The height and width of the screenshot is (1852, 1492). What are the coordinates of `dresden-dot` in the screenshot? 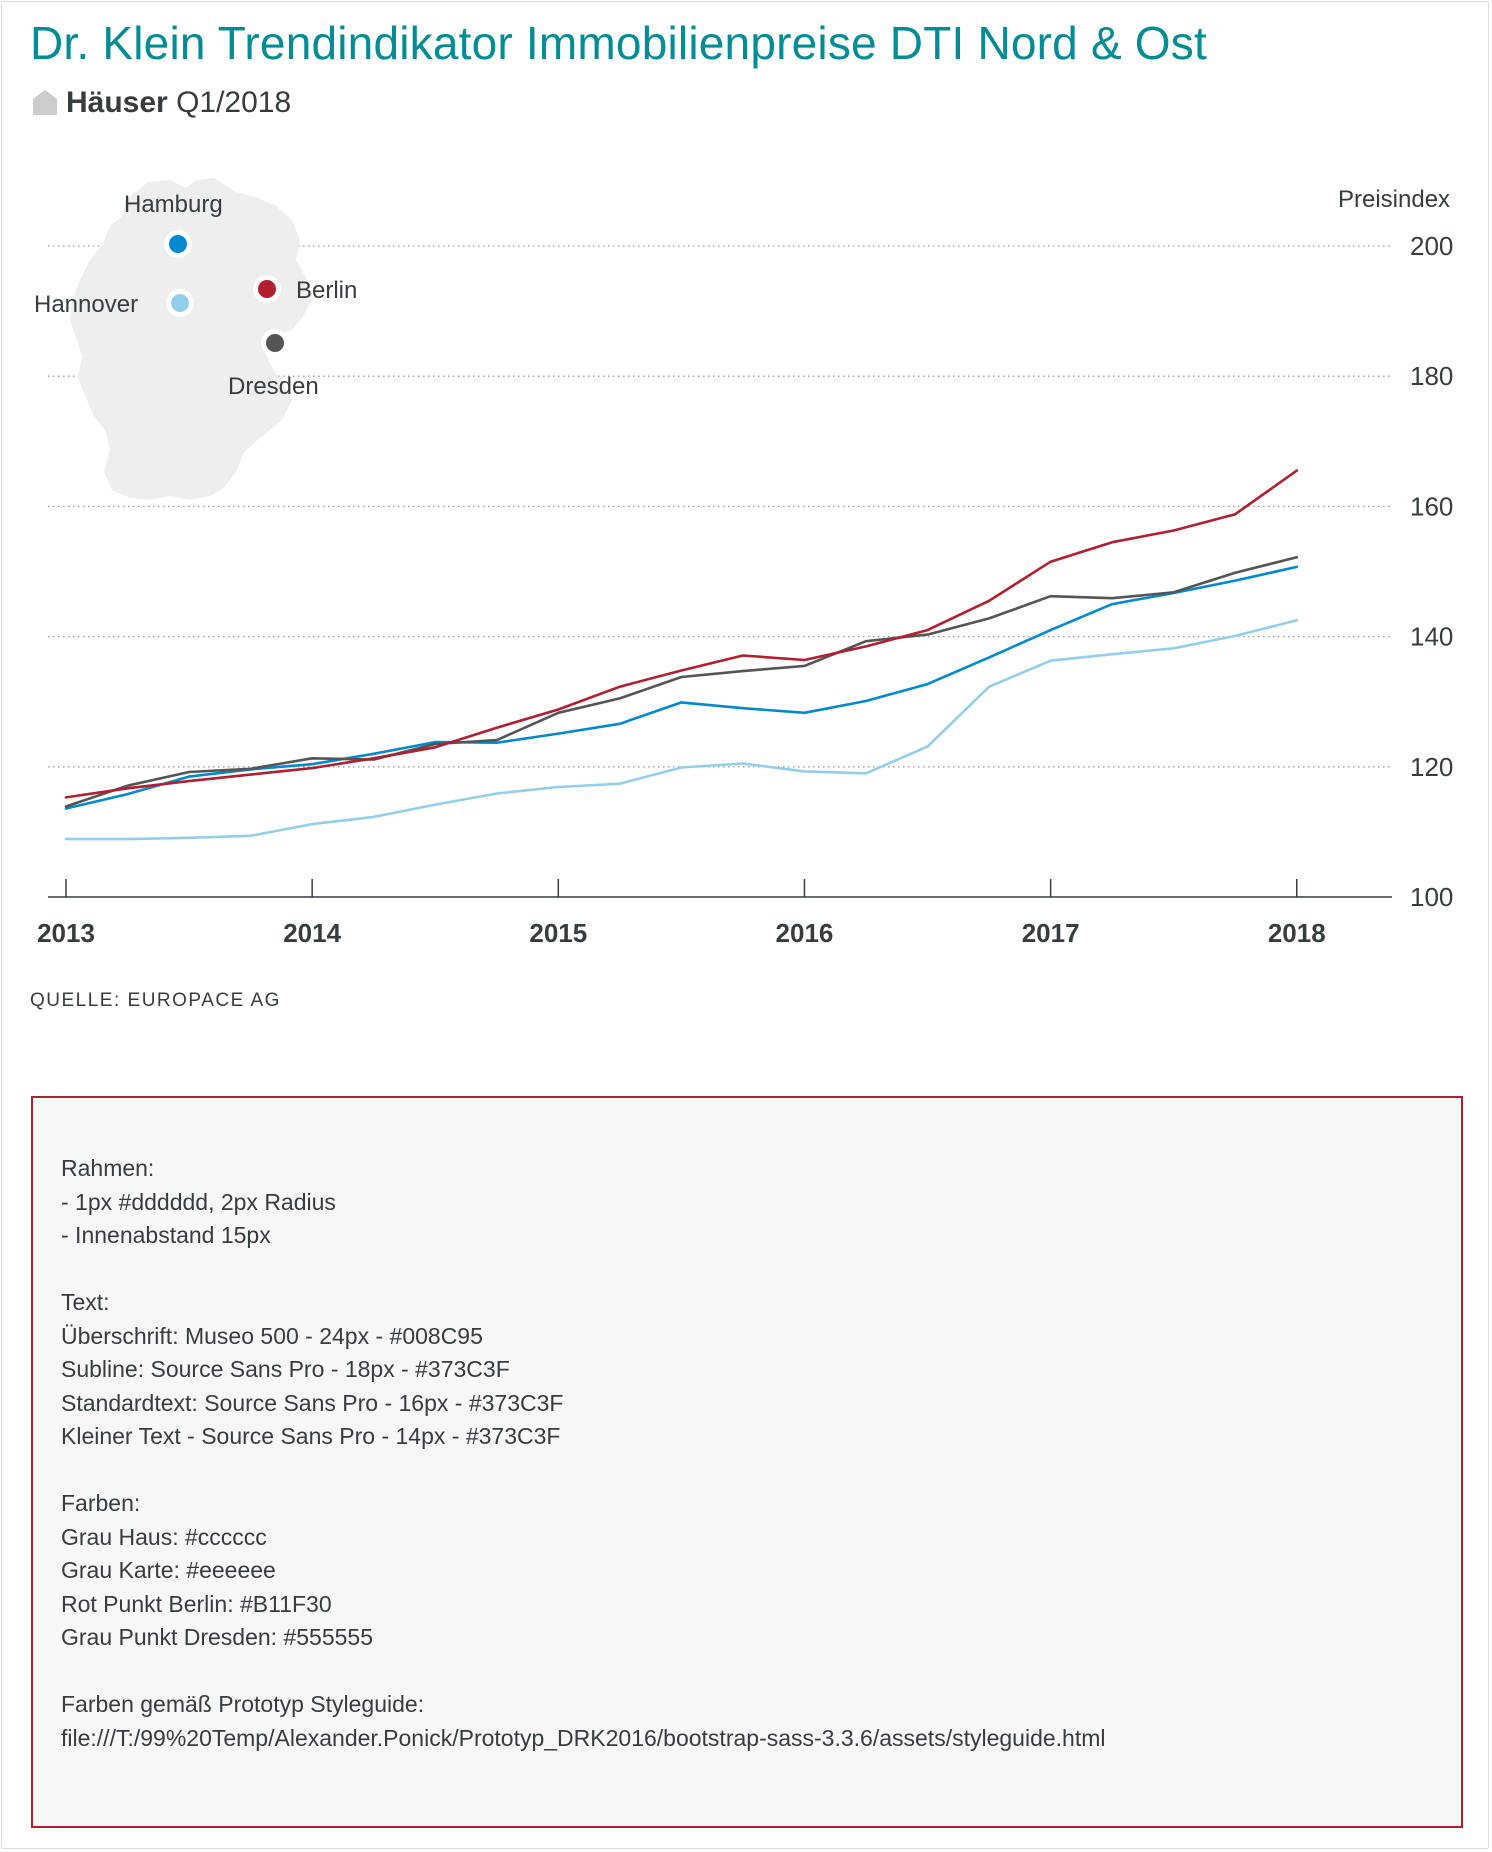 It's located at (275, 343).